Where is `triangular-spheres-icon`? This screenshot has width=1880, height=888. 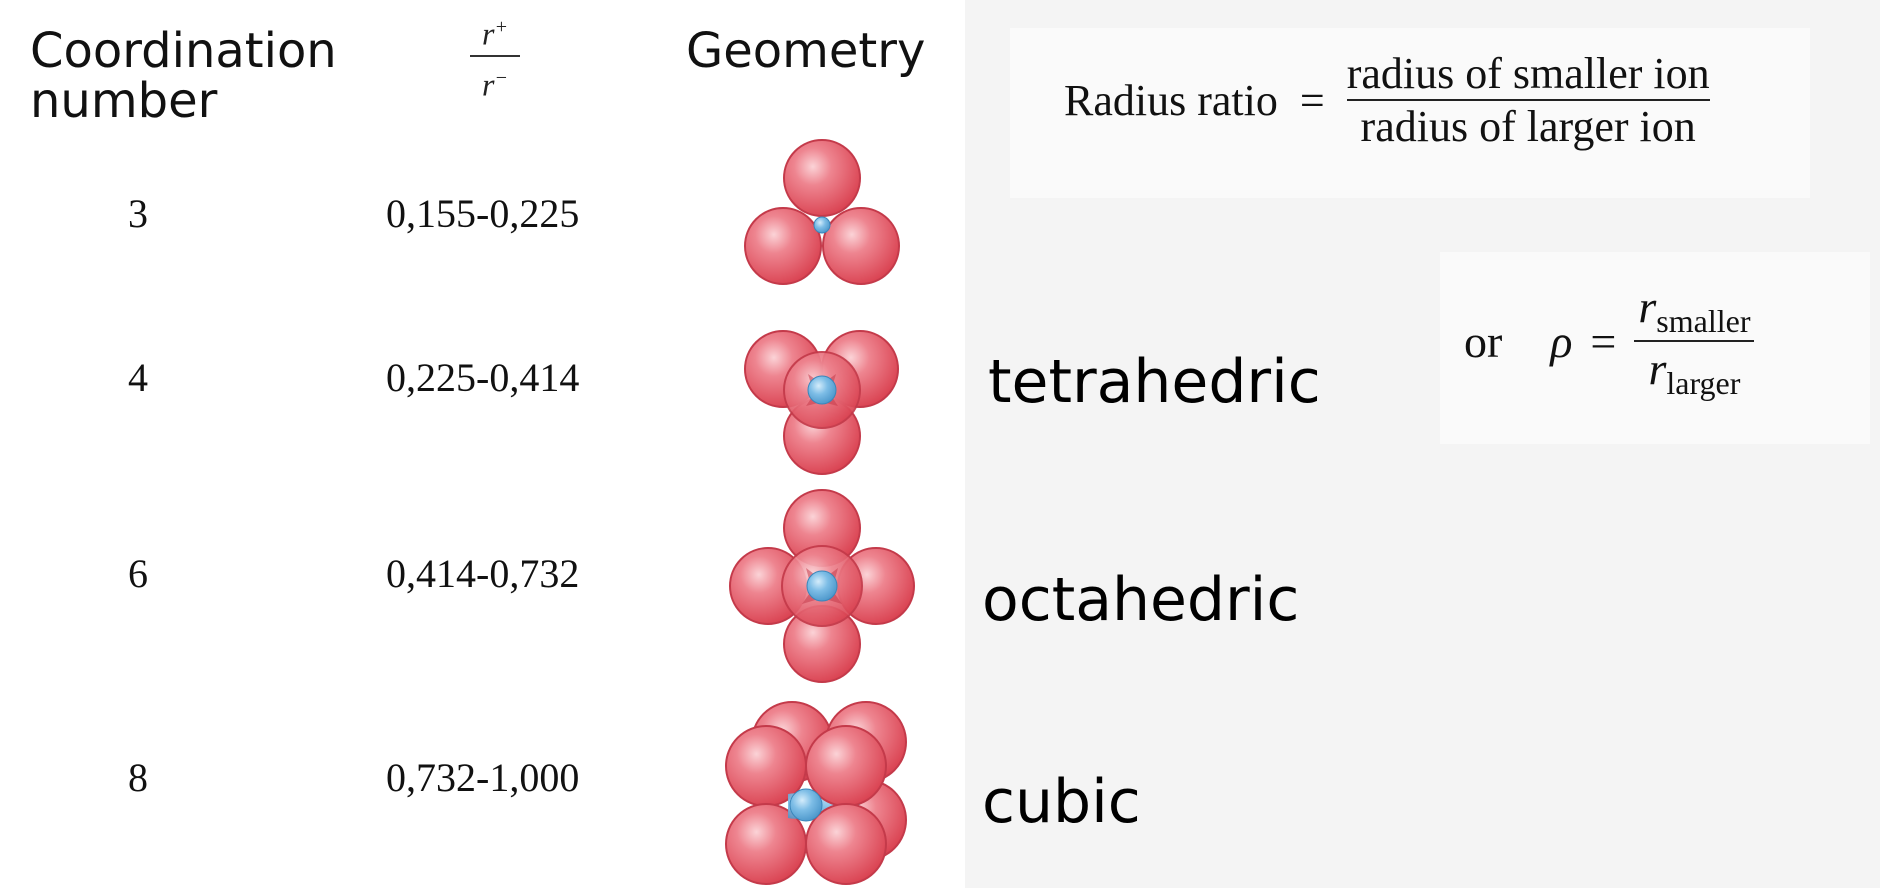
triangular-spheres-icon is located at coordinates (822, 212).